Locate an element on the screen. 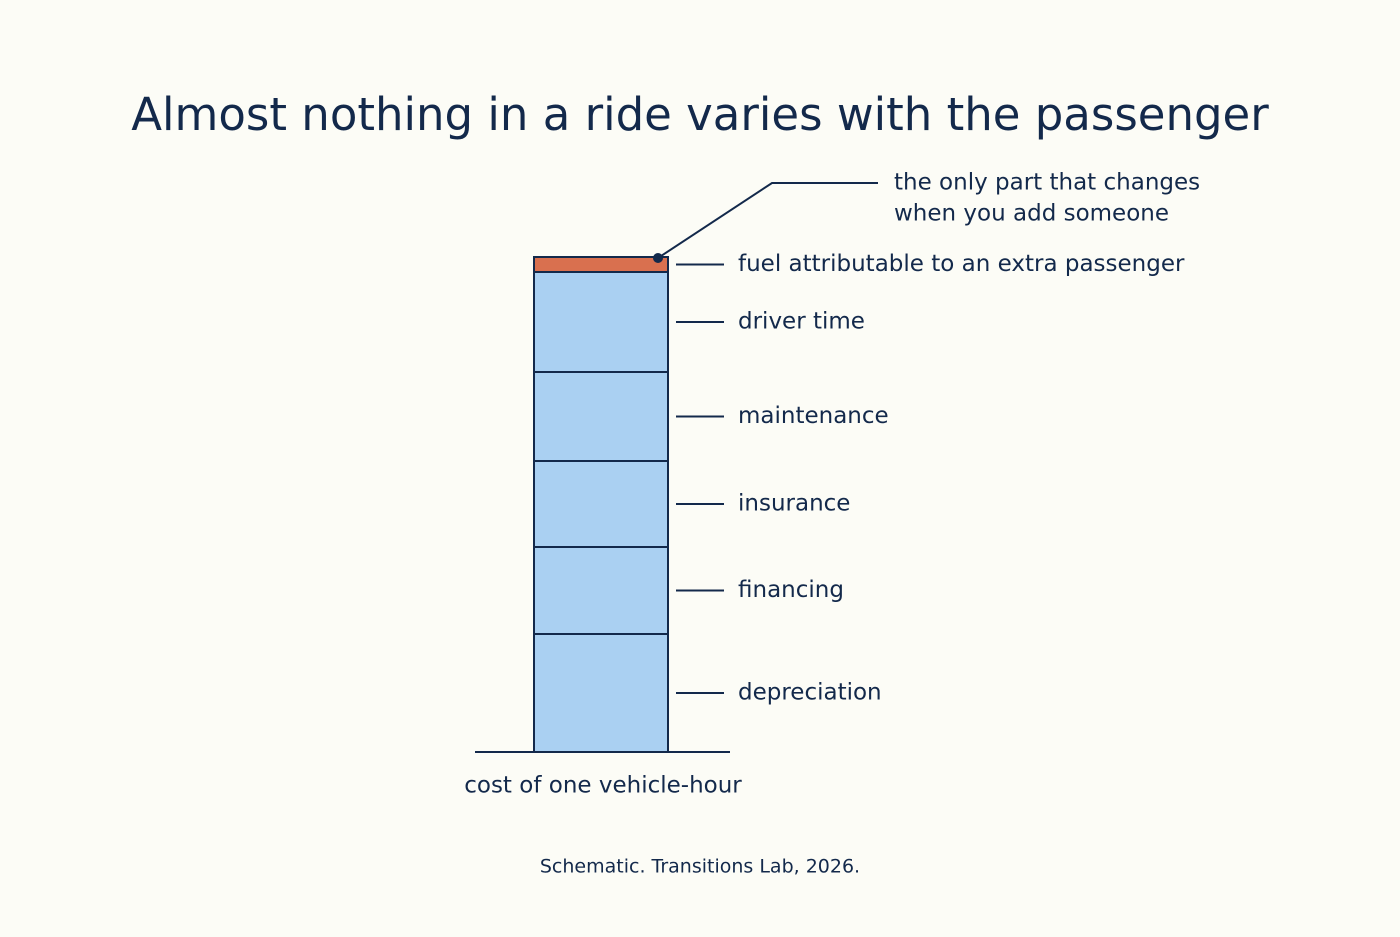  segment-label: driver time is located at coordinates (801, 322).